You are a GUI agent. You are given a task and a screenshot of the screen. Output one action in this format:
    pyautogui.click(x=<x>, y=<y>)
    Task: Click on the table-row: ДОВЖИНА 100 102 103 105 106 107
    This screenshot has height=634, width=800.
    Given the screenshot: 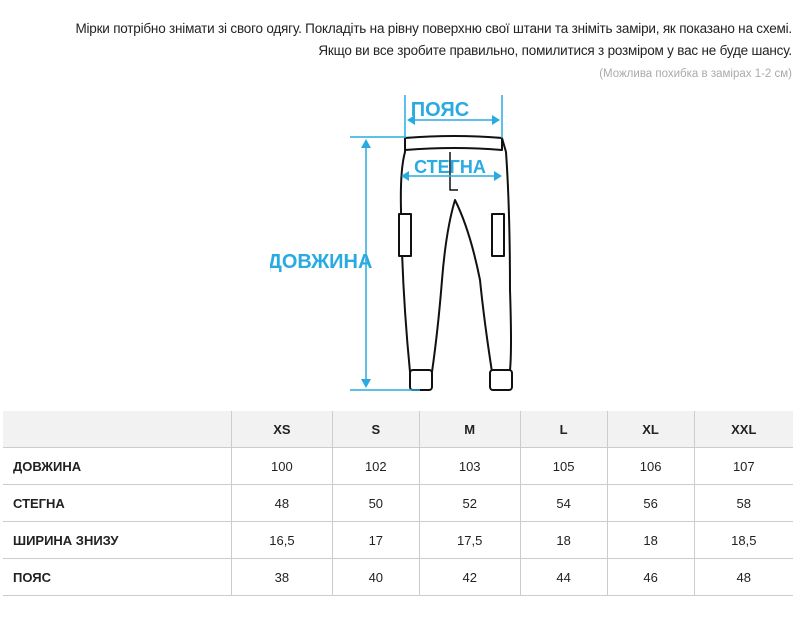 What is the action you would take?
    pyautogui.click(x=398, y=466)
    